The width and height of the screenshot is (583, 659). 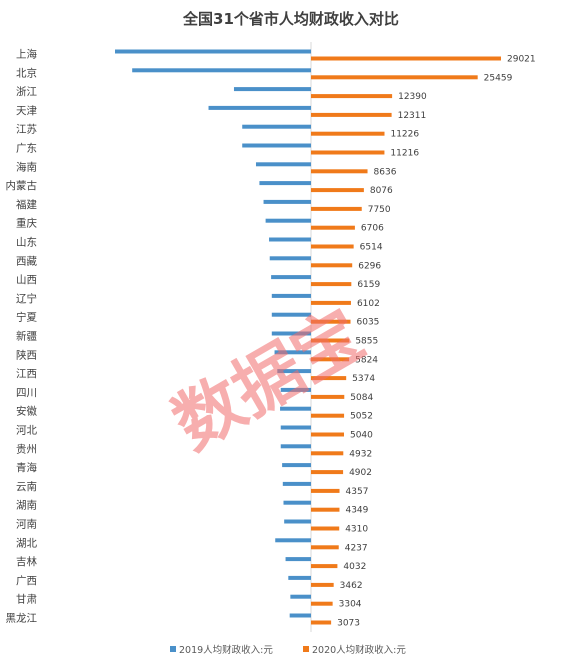 What do you see at coordinates (22, 618) in the screenshot?
I see `category-label-30: 黑龙江` at bounding box center [22, 618].